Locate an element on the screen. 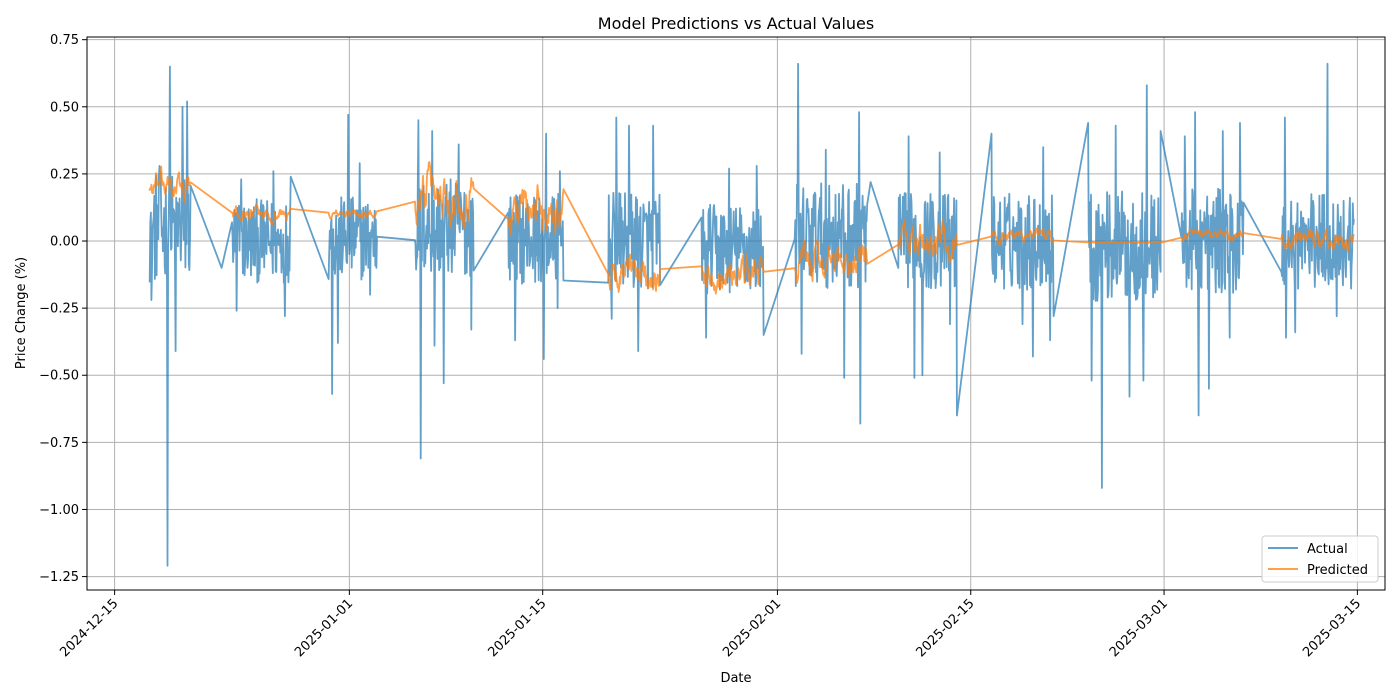  y-tick-label: 0.50 is located at coordinates (64, 107).